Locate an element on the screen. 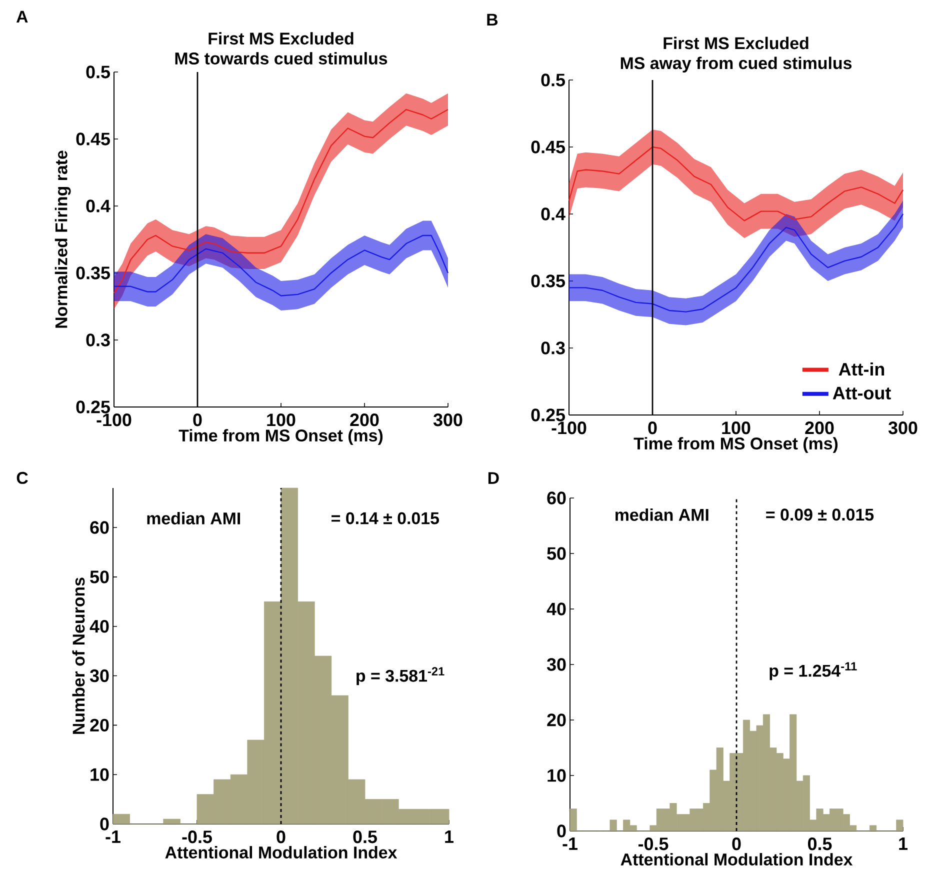 Image resolution: width=927 pixels, height=890 pixels. y-tick-label: 0 is located at coordinates (104, 824).